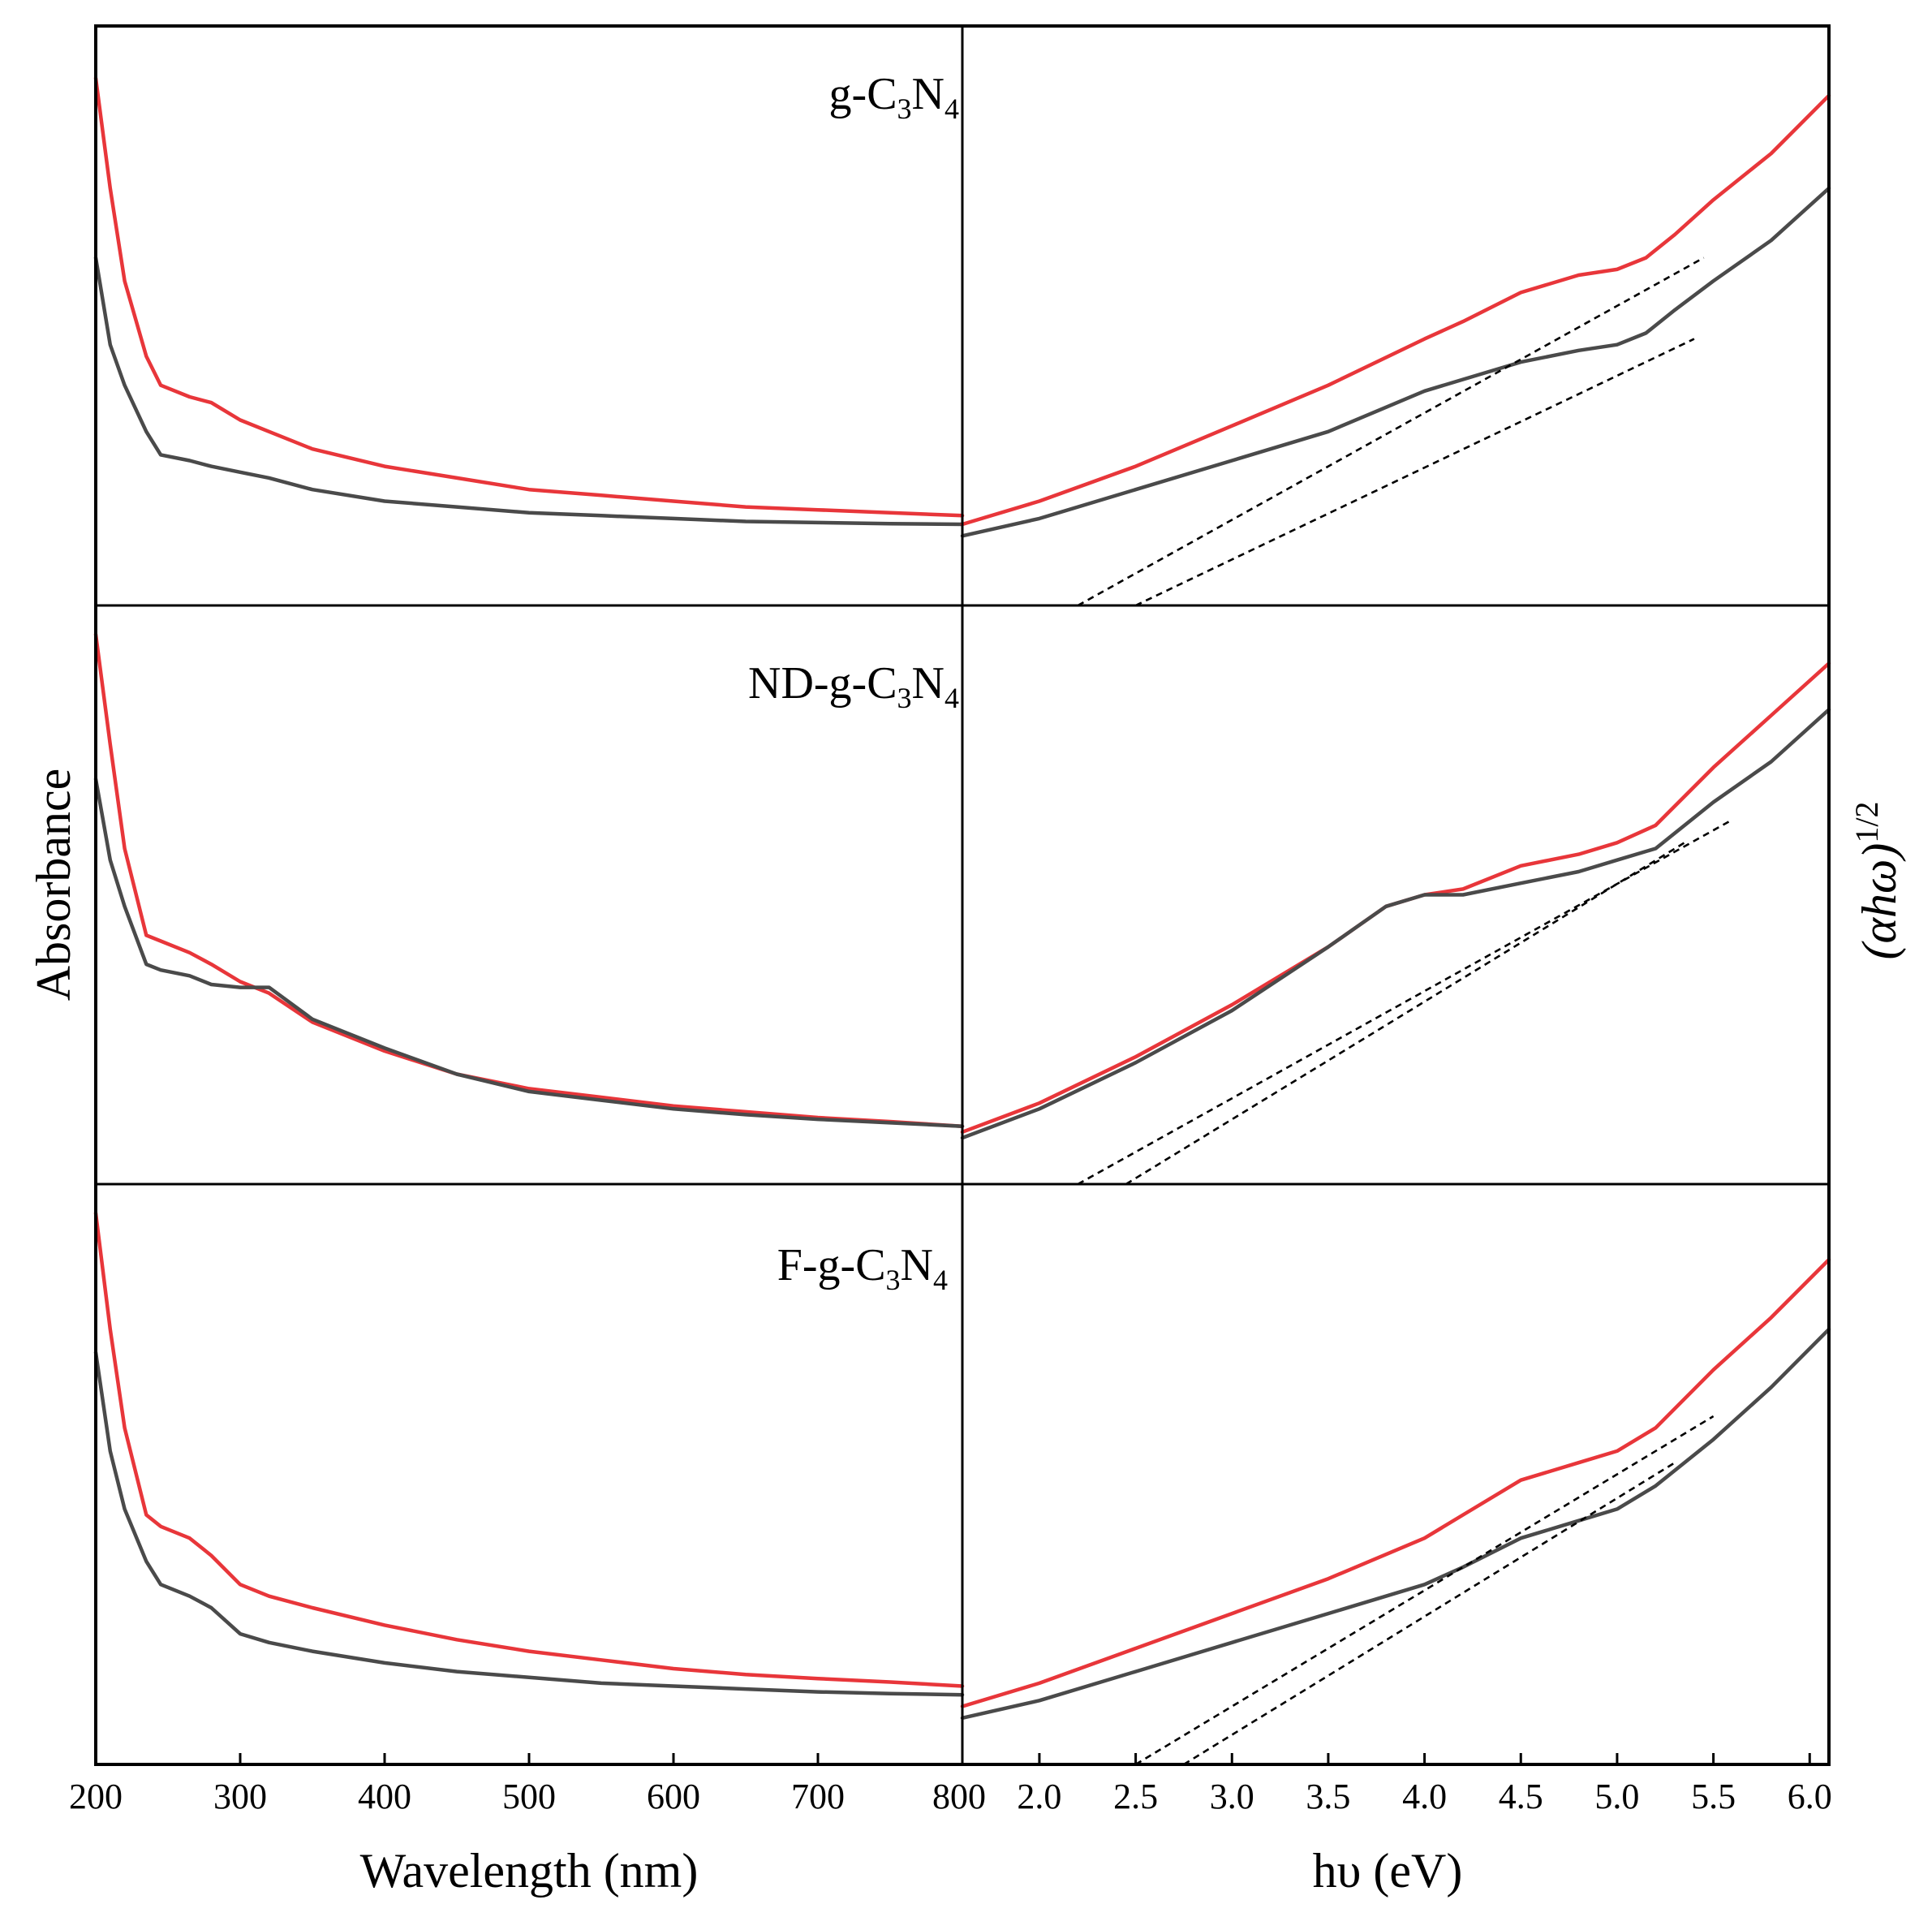 The image size is (1932, 1917). What do you see at coordinates (1039, 1796) in the screenshot?
I see `right-x-tick-label: 2.0` at bounding box center [1039, 1796].